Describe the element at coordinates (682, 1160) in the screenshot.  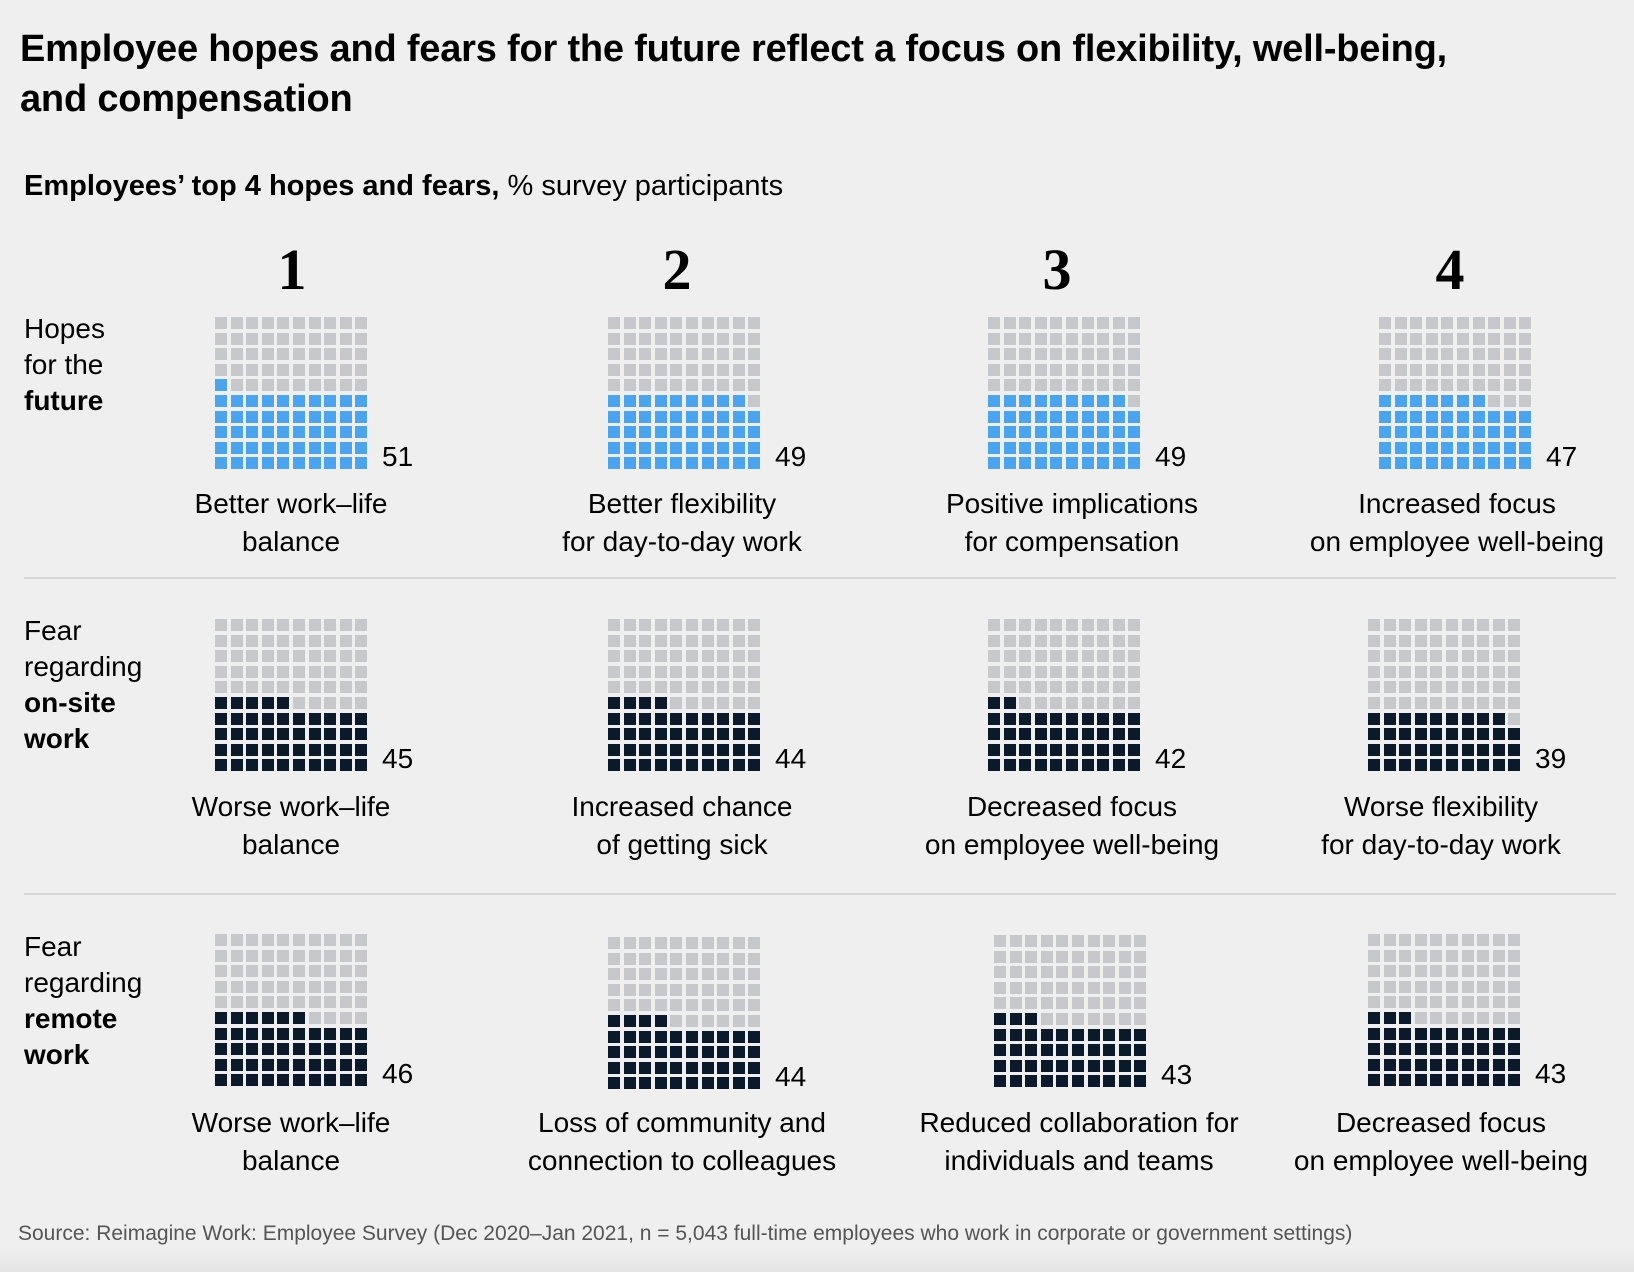
I see `item-label-line: connection to colleagues` at that location.